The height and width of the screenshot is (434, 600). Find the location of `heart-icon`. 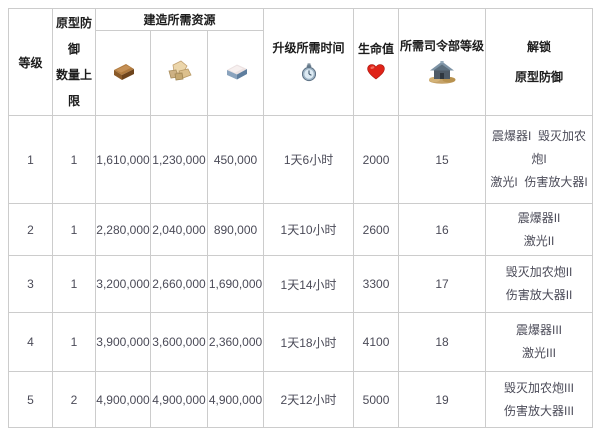

heart-icon is located at coordinates (376, 72).